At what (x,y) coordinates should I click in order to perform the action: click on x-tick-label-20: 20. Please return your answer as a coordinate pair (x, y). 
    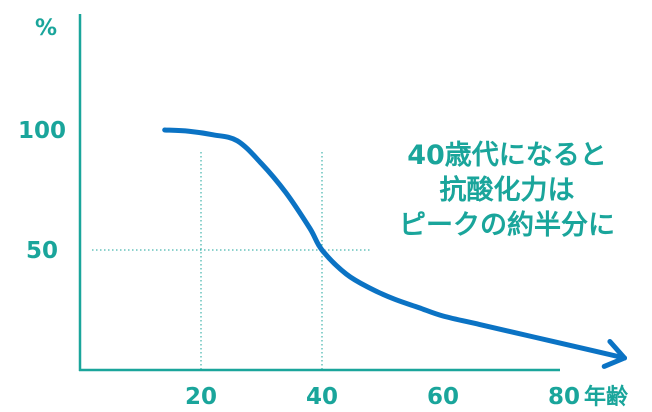
    Looking at the image, I should click on (201, 397).